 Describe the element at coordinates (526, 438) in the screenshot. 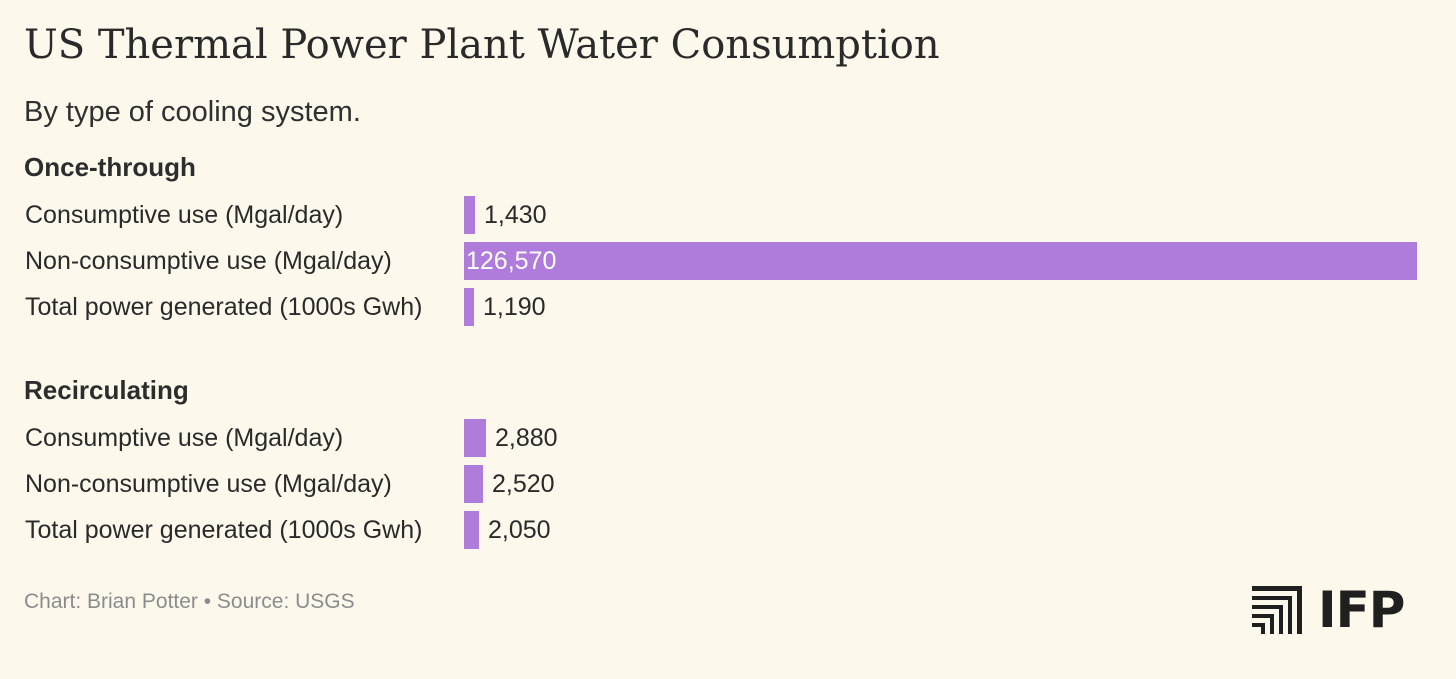

I see `bar-value-label: 2,880` at that location.